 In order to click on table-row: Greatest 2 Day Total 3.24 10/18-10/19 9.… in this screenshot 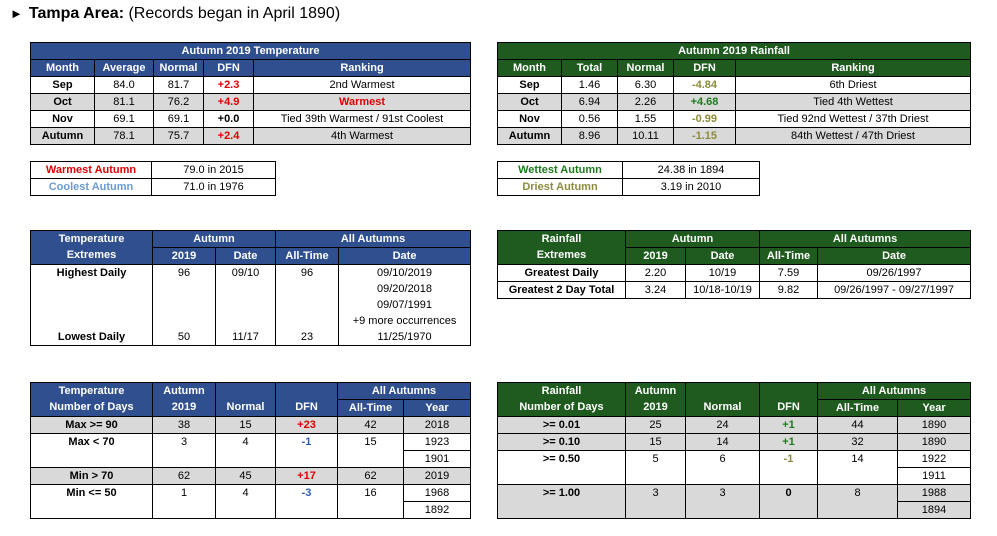, I will do `click(734, 290)`.